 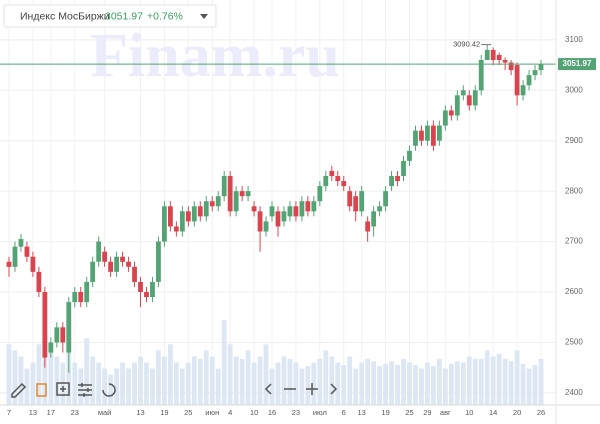 I want to click on reset-icon, so click(x=109, y=390).